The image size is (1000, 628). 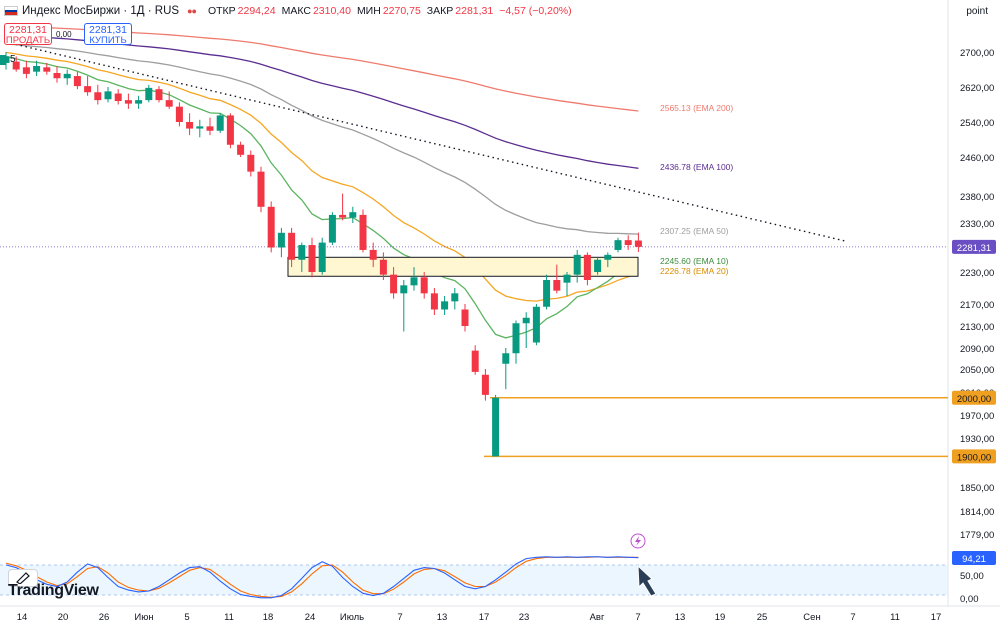 I want to click on close-label: ЗАКР, so click(x=440, y=11).